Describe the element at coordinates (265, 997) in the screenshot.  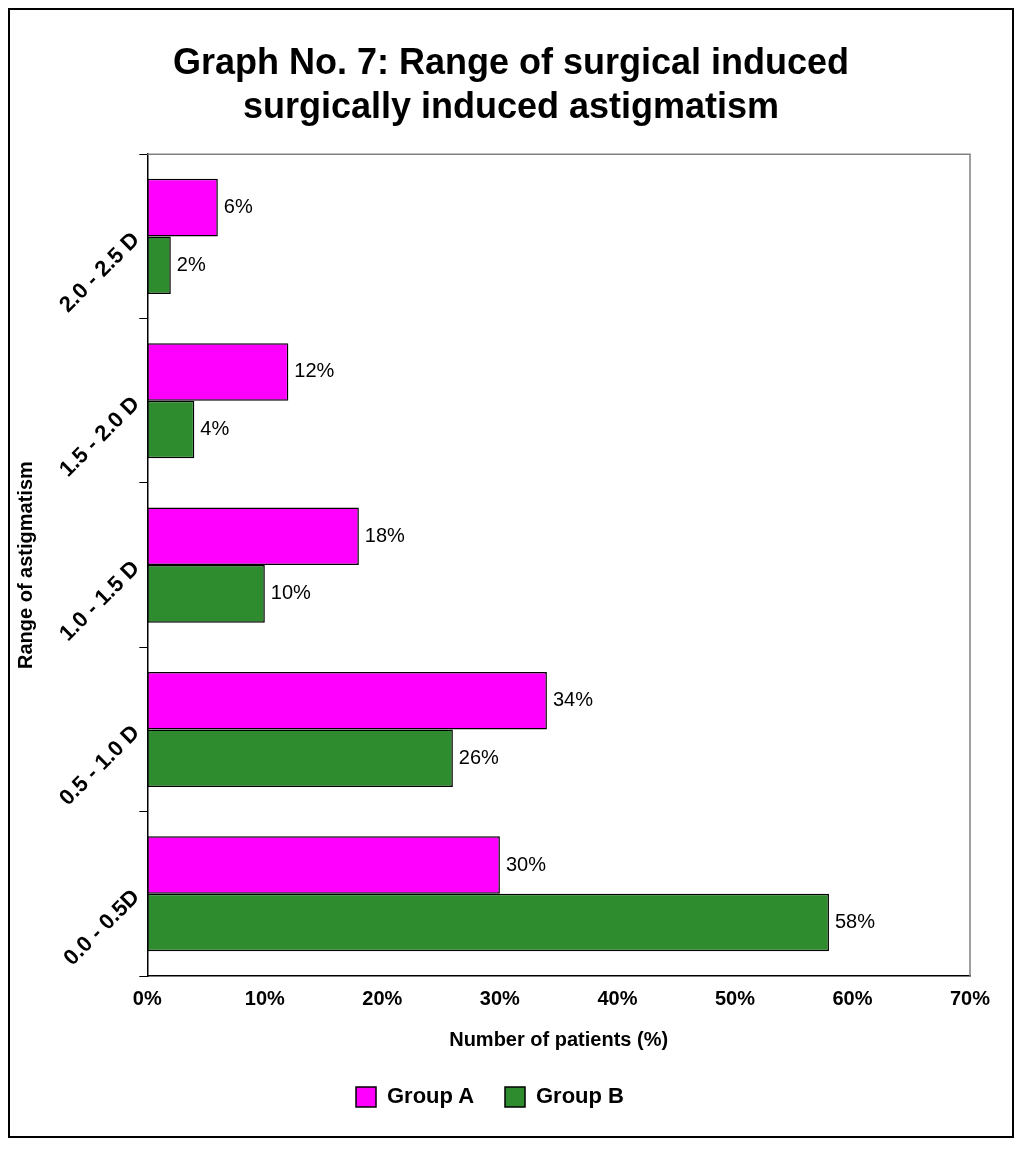
I see `x-tick-label: 10%` at that location.